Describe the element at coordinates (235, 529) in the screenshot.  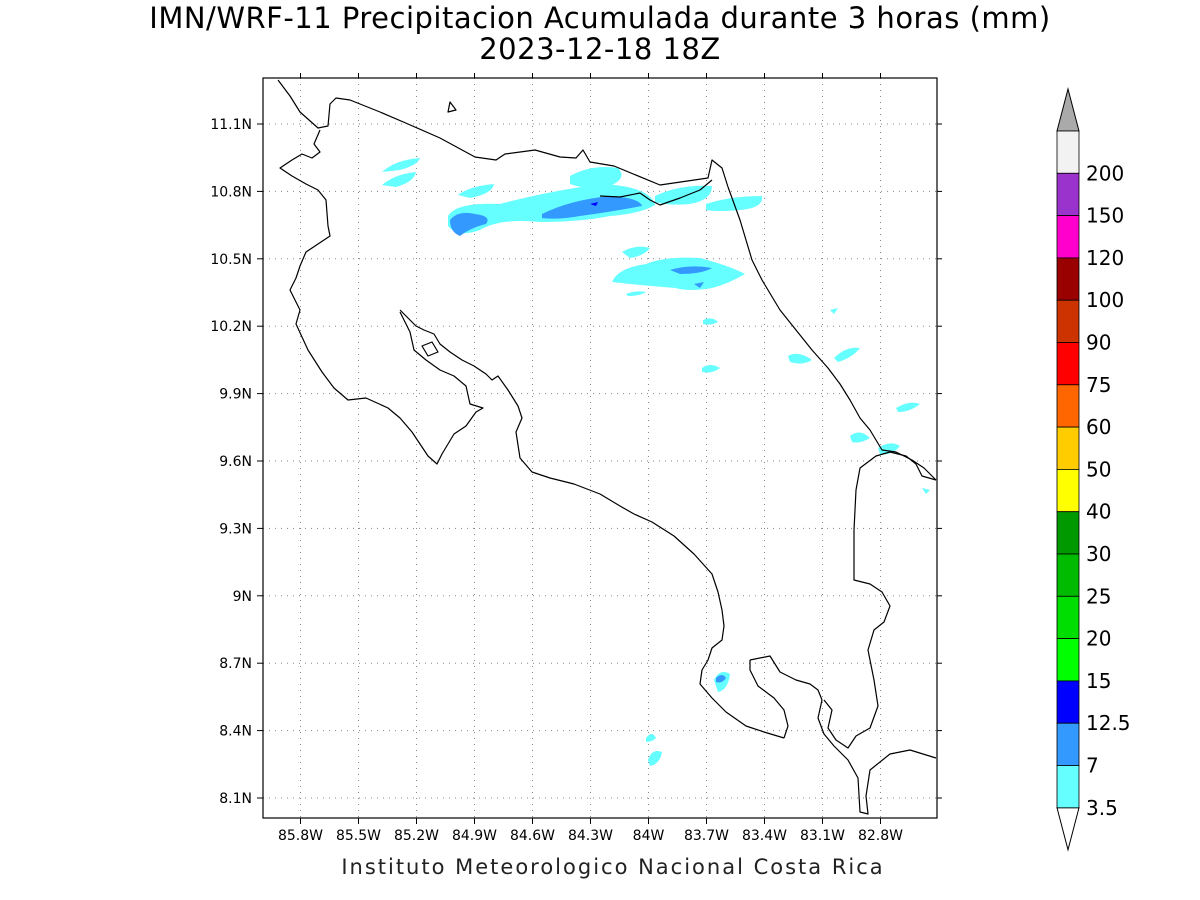
I see `lat-tick-label: 9.3N` at that location.